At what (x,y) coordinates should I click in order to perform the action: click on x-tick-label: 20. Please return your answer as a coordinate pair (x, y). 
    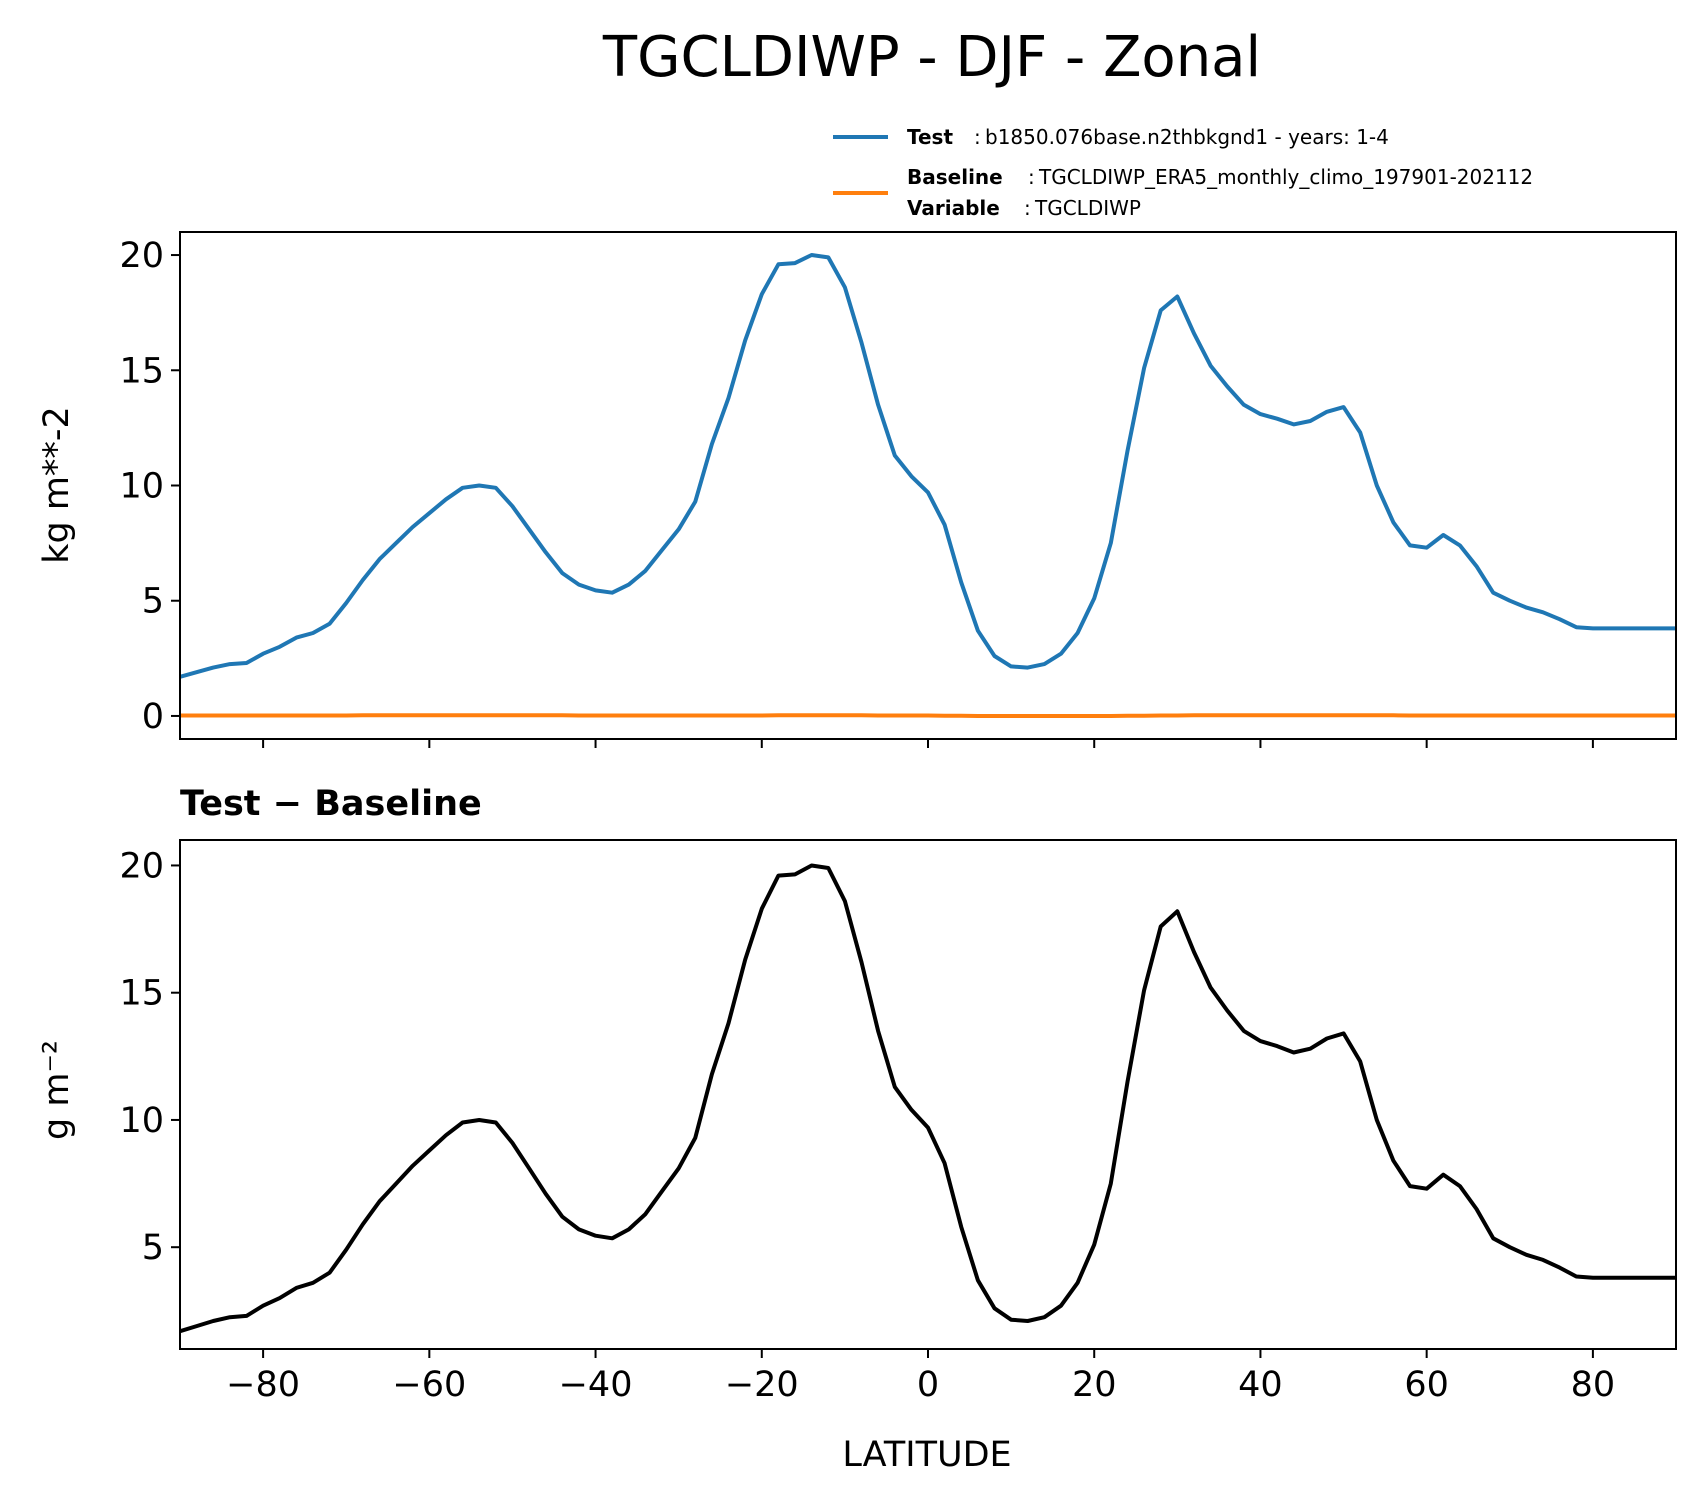
    Looking at the image, I should click on (1094, 1385).